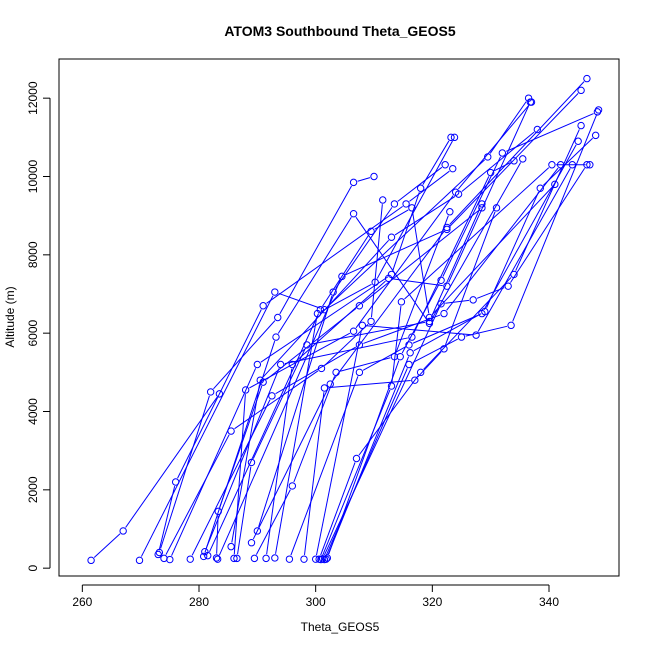  Describe the element at coordinates (33, 411) in the screenshot. I see `y-tick-label: 4000` at that location.